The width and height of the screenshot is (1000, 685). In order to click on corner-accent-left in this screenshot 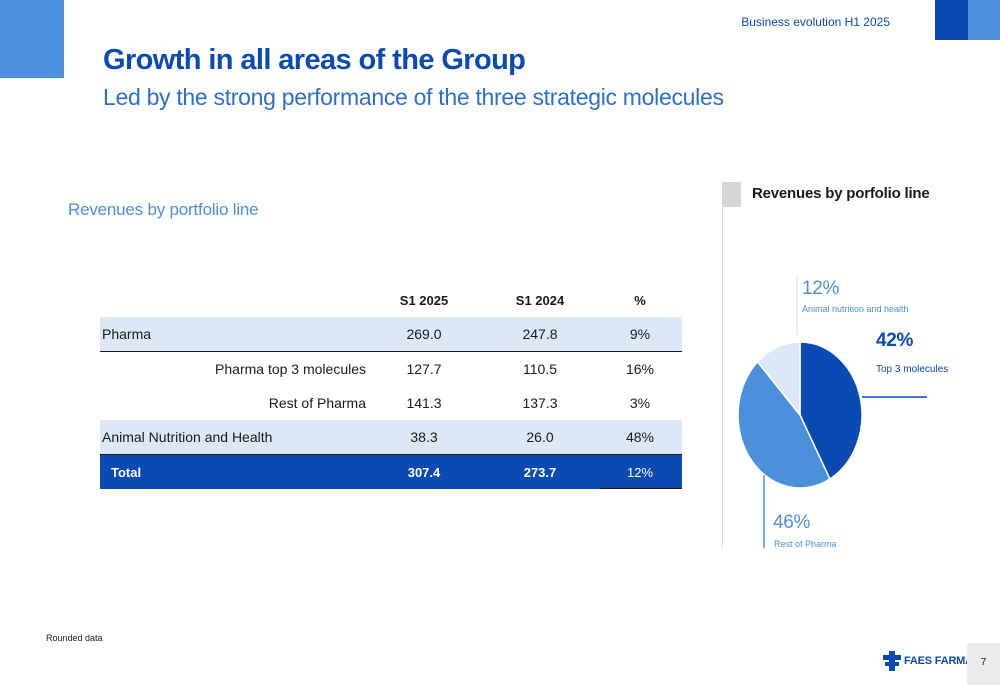, I will do `click(32, 39)`.